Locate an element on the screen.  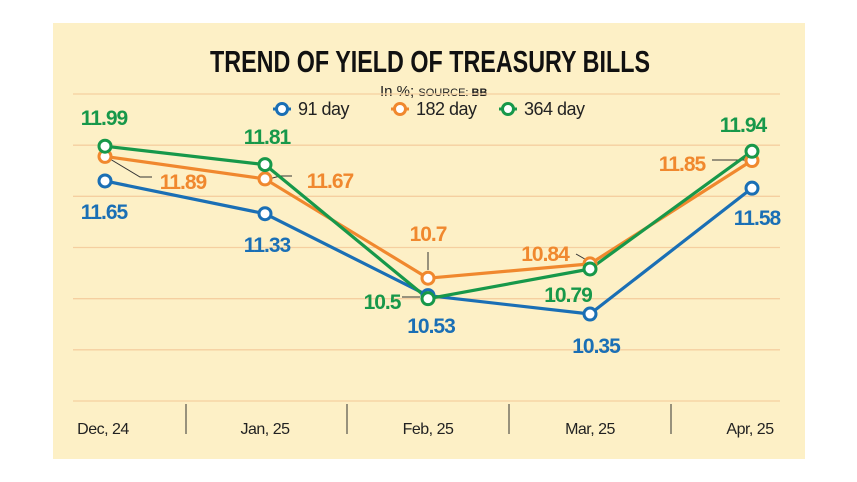
data-label: 11.89 is located at coordinates (183, 182).